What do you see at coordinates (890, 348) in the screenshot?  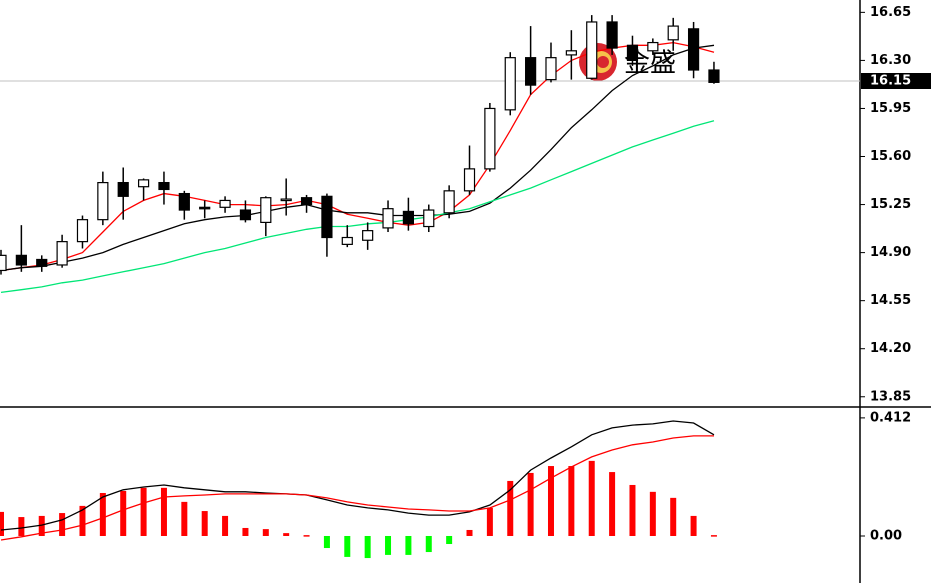 I see `y-tick-label: 14.20` at bounding box center [890, 348].